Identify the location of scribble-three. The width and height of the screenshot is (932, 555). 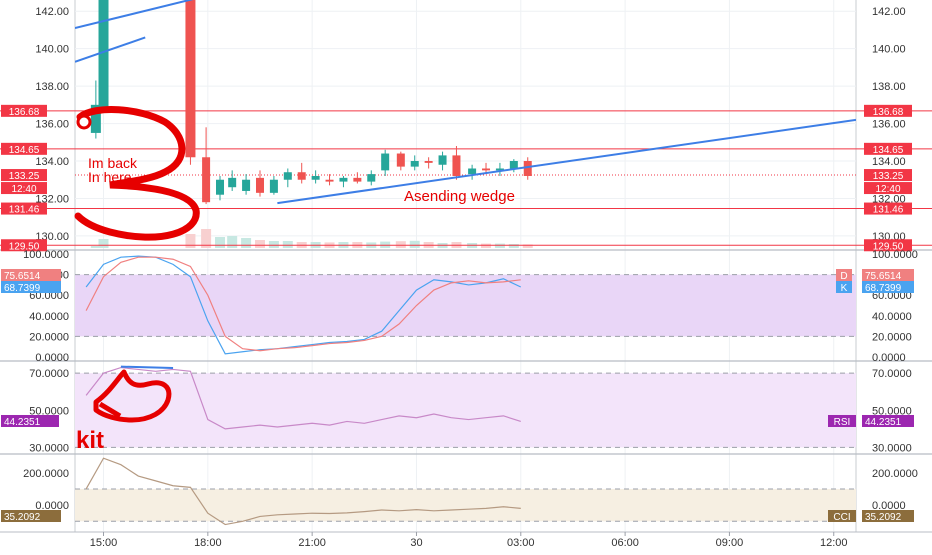
(137, 173).